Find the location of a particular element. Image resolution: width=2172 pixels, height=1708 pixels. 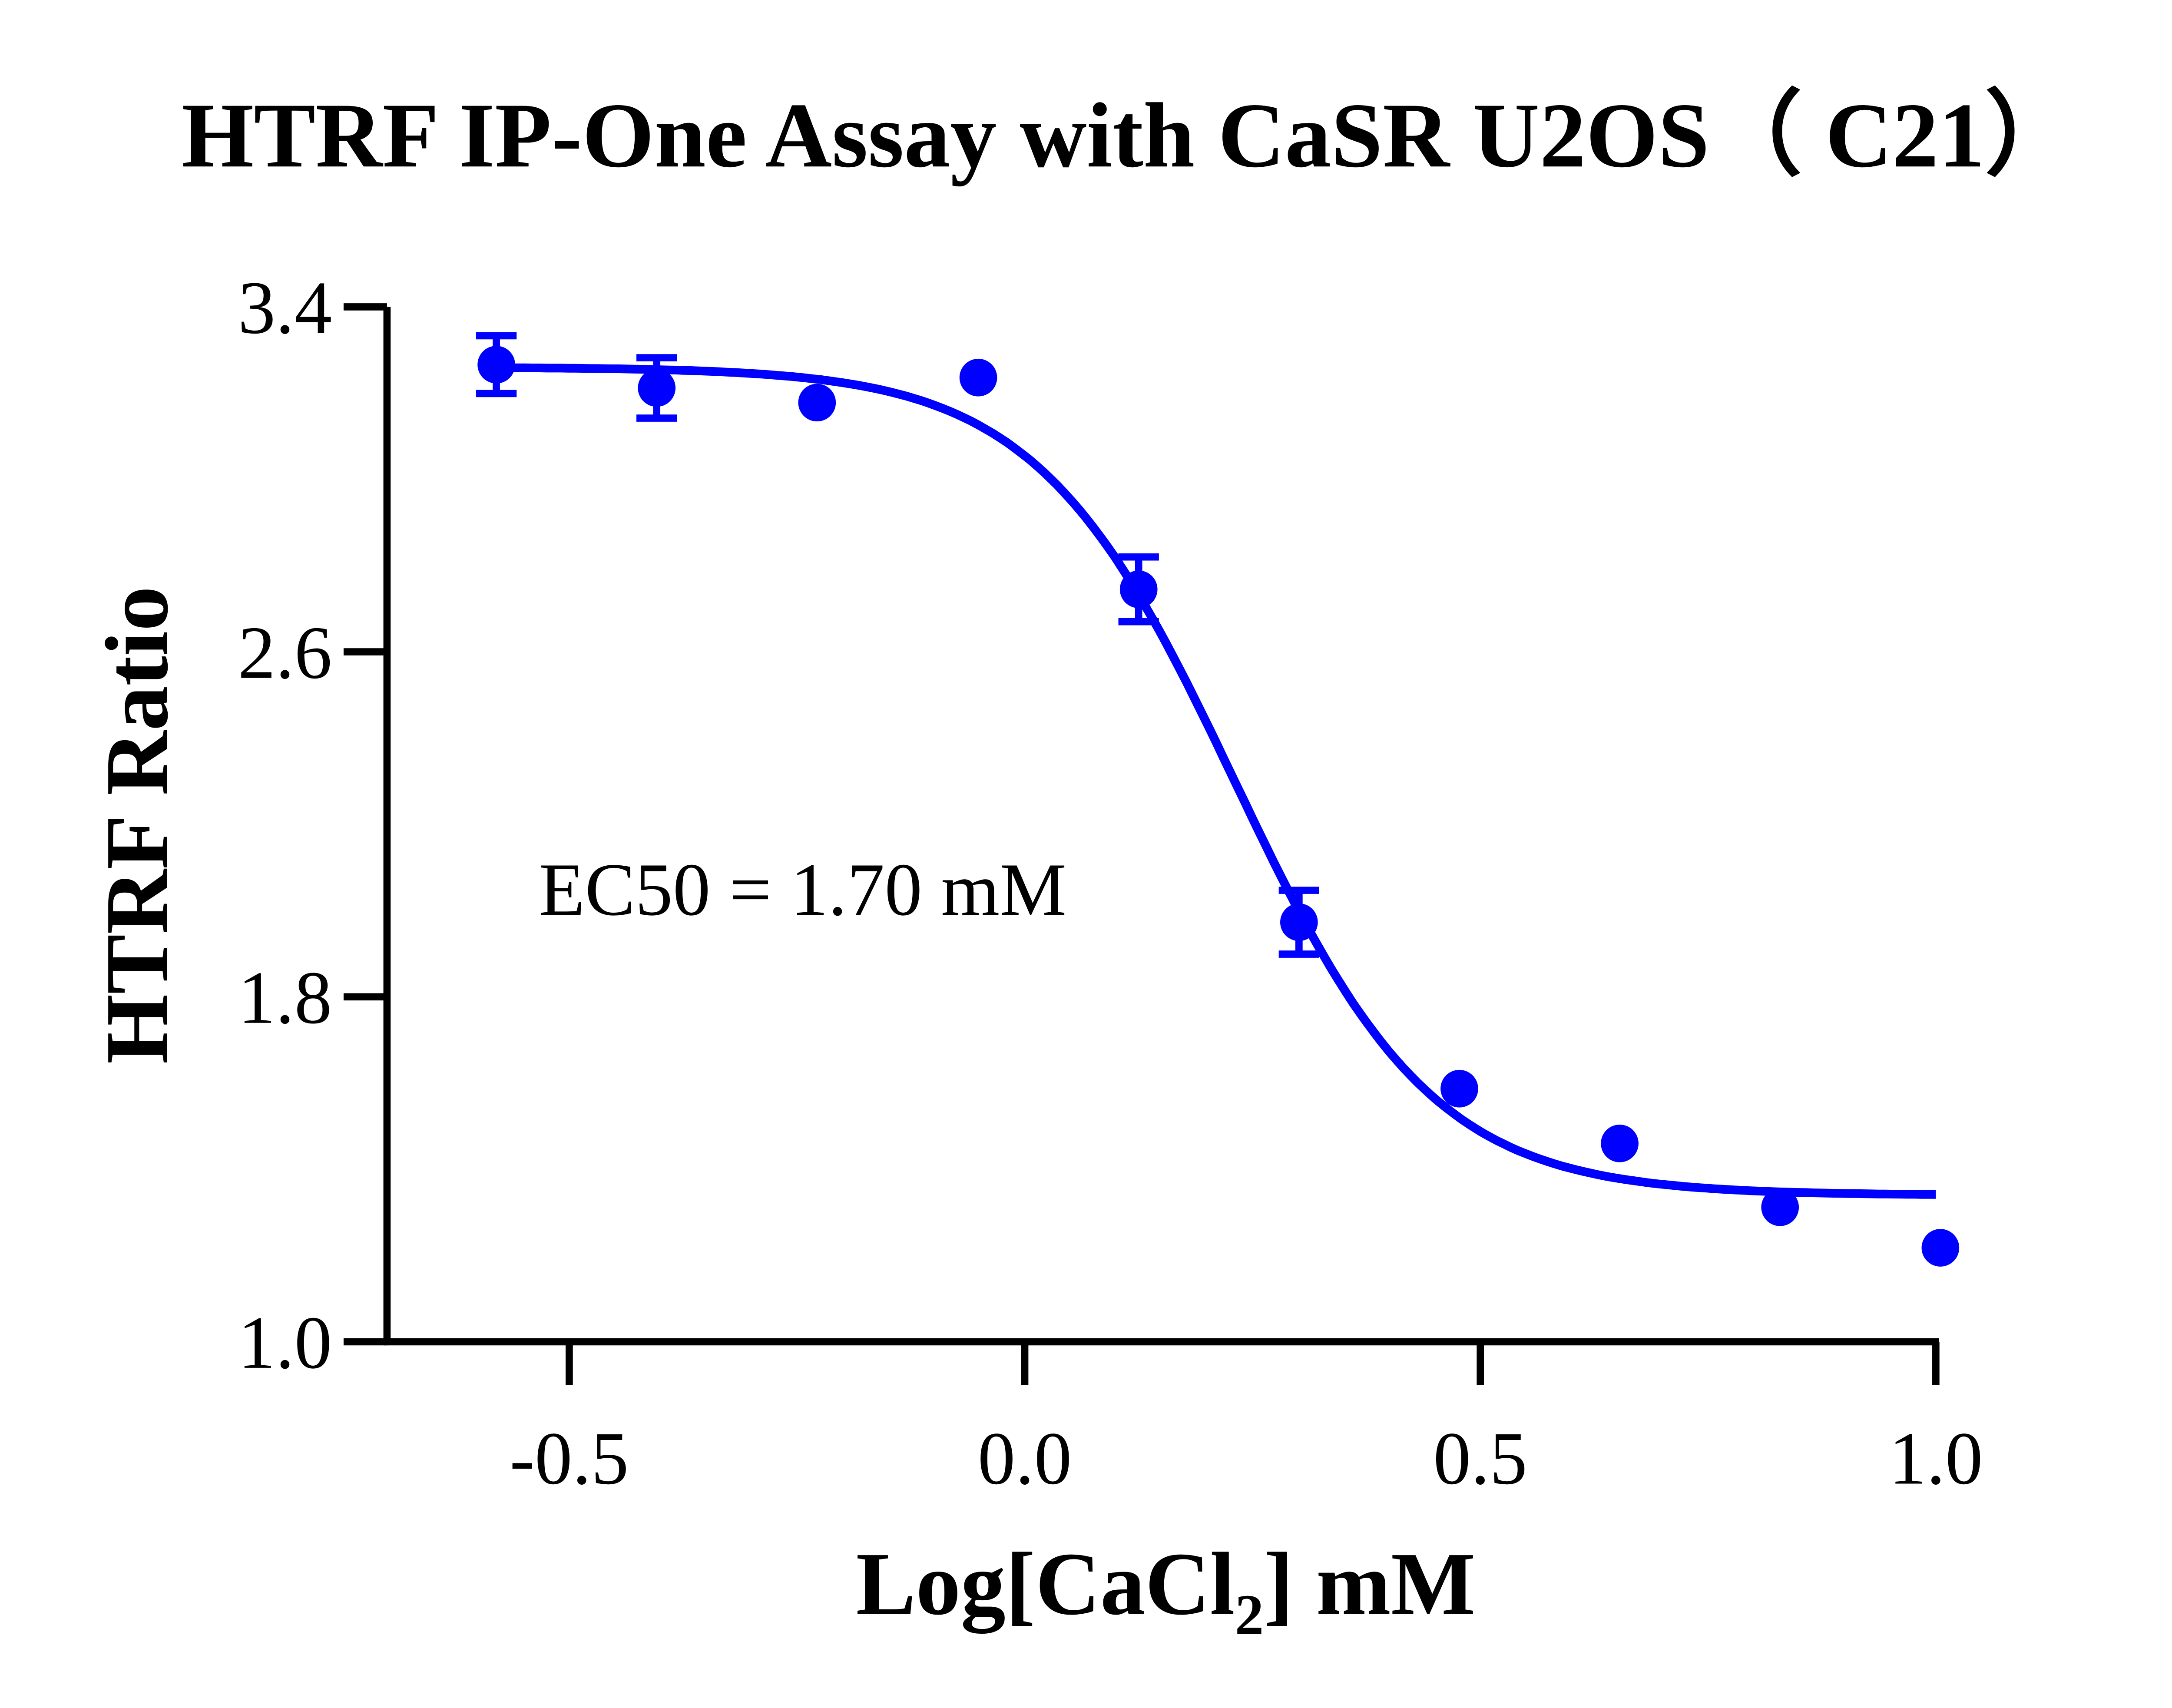

x-axis-label: Log[CaCl2] mM is located at coordinates (1165, 1590).